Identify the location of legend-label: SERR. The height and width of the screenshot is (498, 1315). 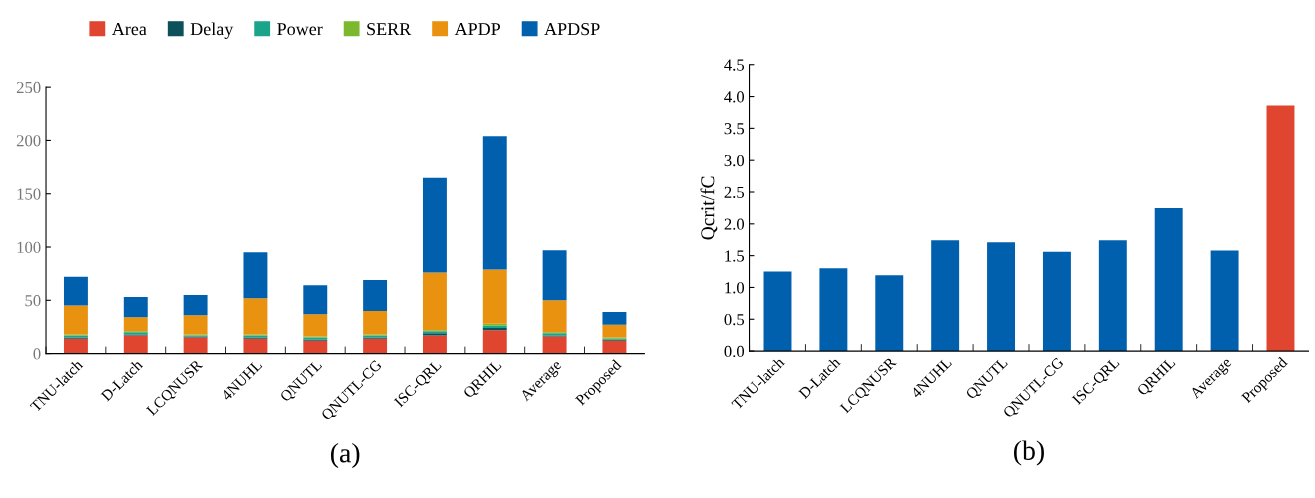
(389, 29).